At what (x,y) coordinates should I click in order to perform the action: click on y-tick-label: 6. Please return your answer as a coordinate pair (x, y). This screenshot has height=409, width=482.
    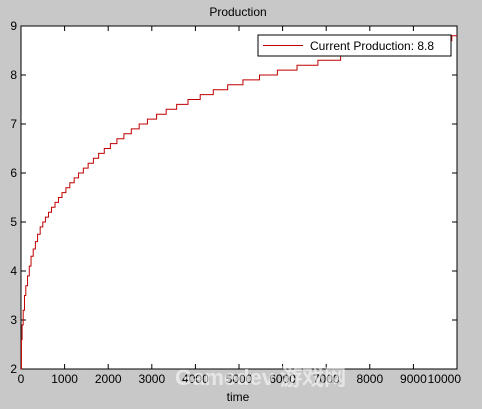
    Looking at the image, I should click on (13, 173).